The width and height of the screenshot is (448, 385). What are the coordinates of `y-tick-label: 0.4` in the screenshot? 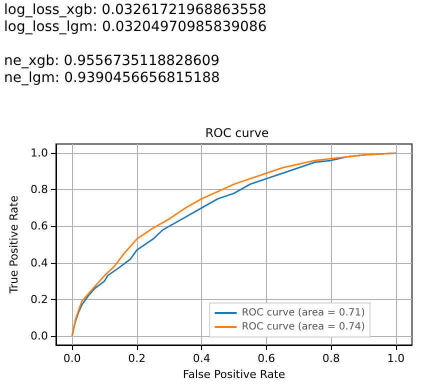 It's located at (39, 263).